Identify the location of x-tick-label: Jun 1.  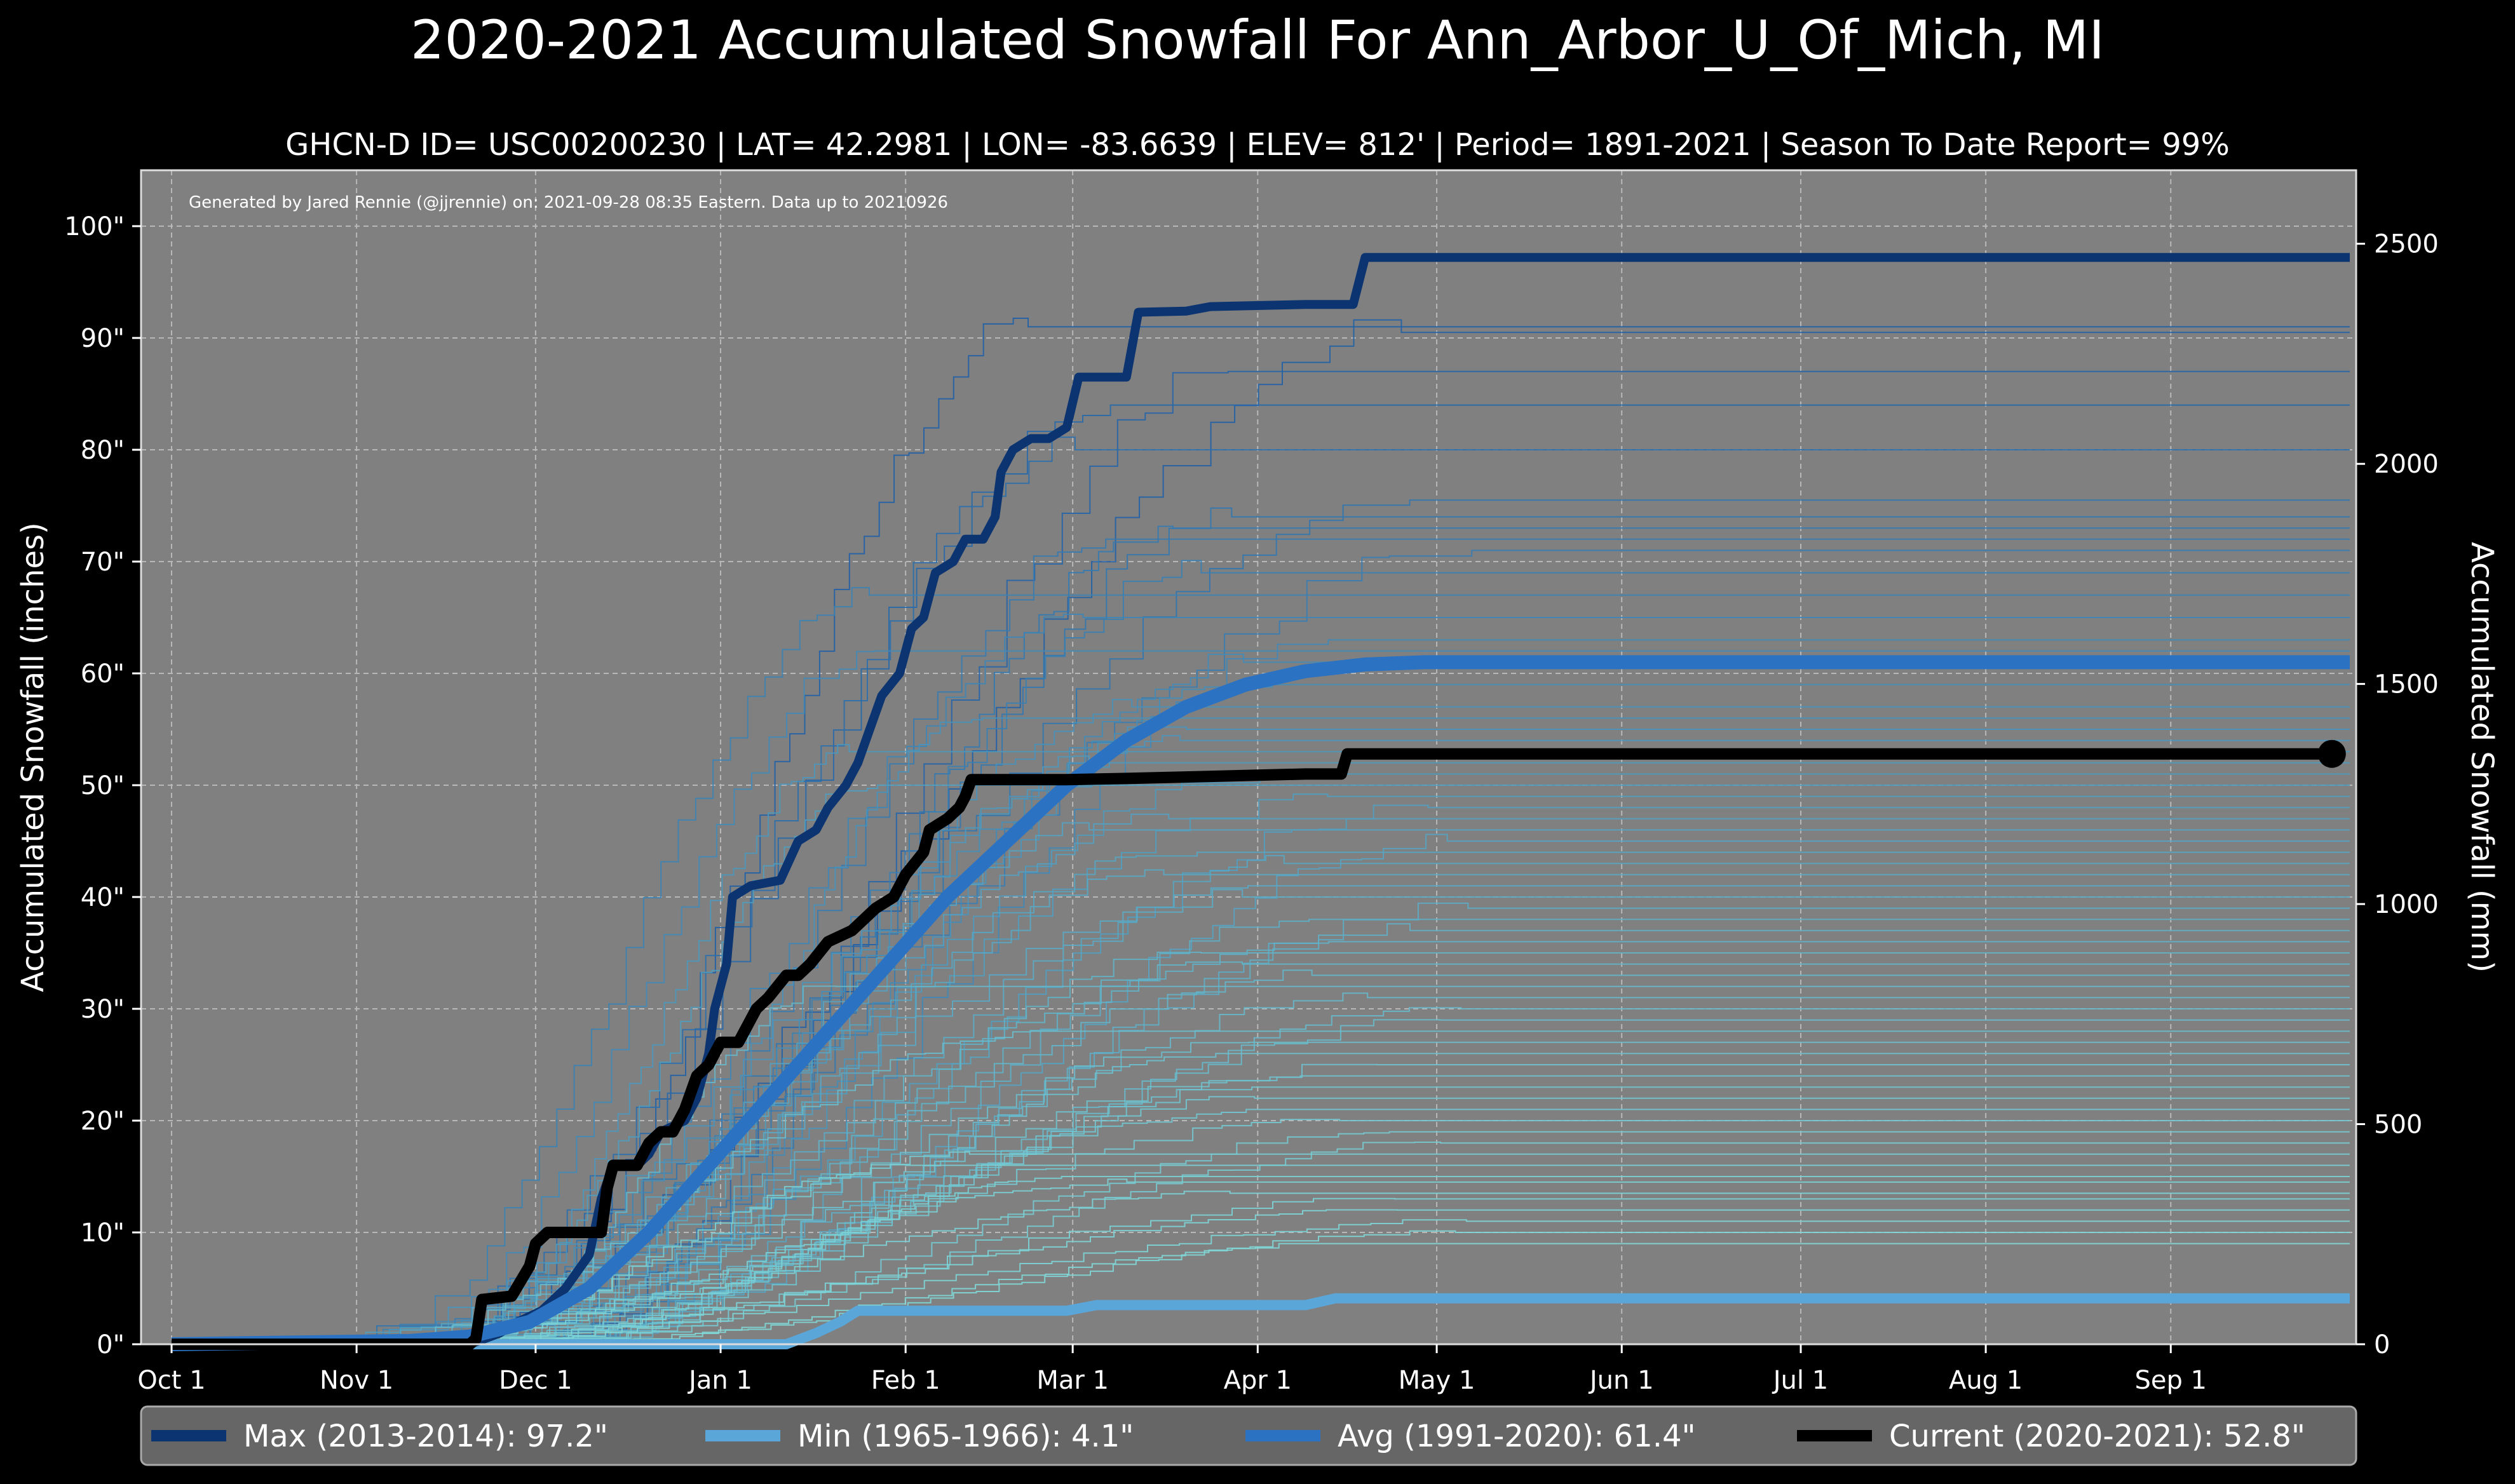
(1621, 1380).